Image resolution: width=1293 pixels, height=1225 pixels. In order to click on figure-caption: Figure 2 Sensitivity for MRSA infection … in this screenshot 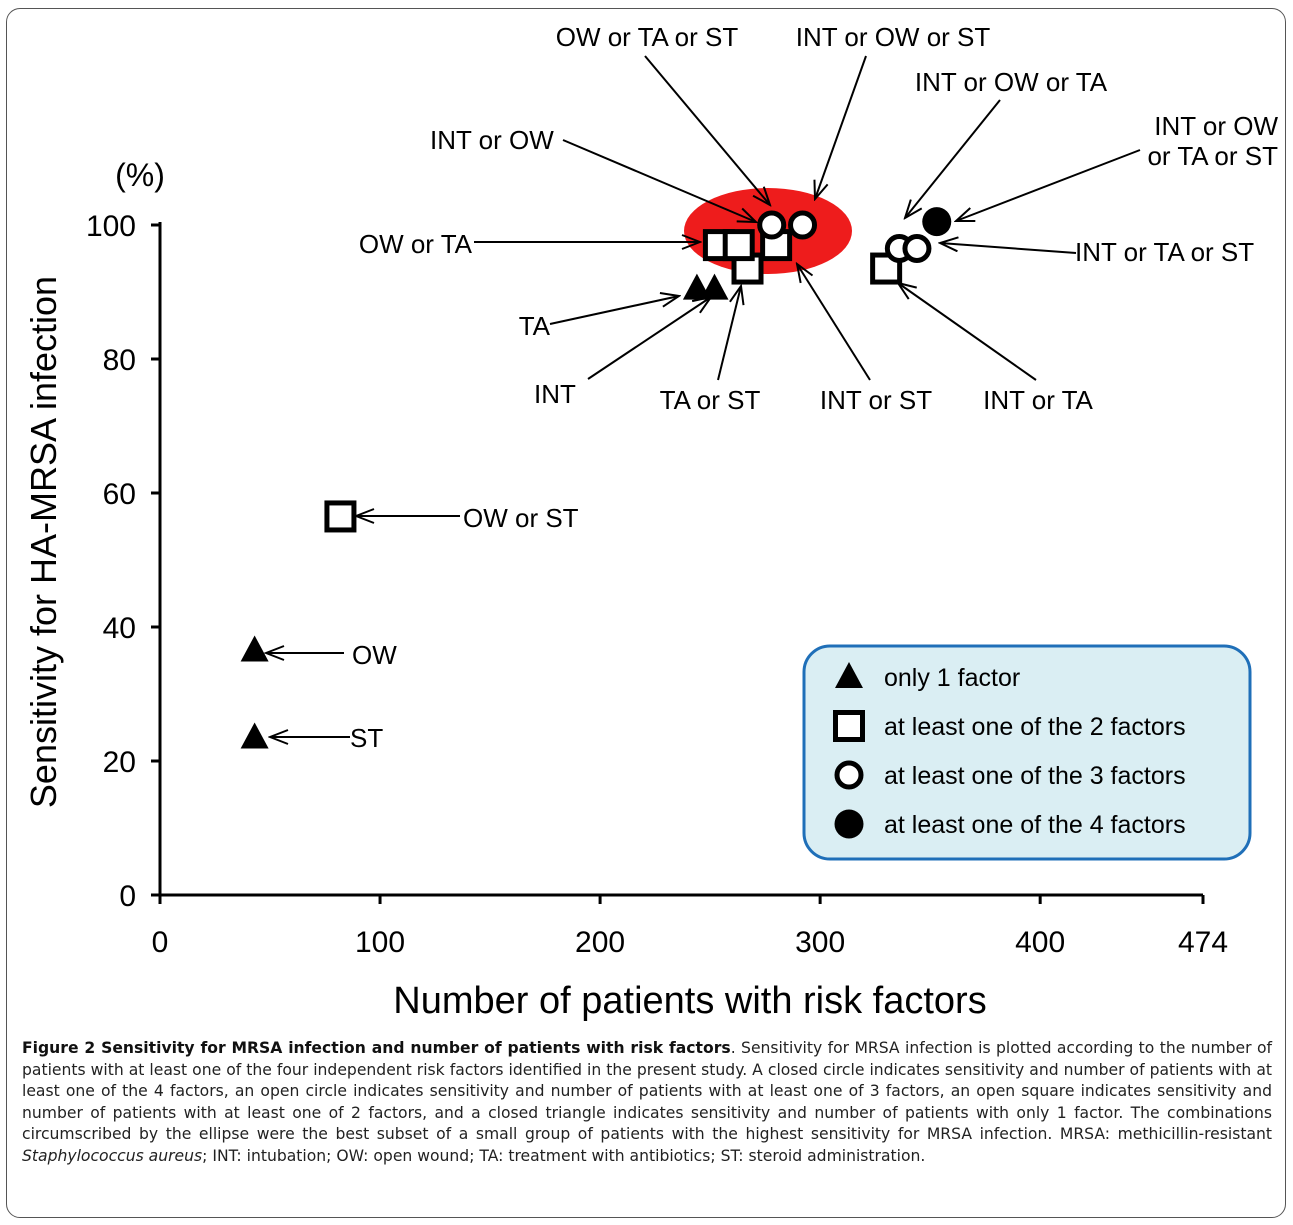, I will do `click(647, 1102)`.